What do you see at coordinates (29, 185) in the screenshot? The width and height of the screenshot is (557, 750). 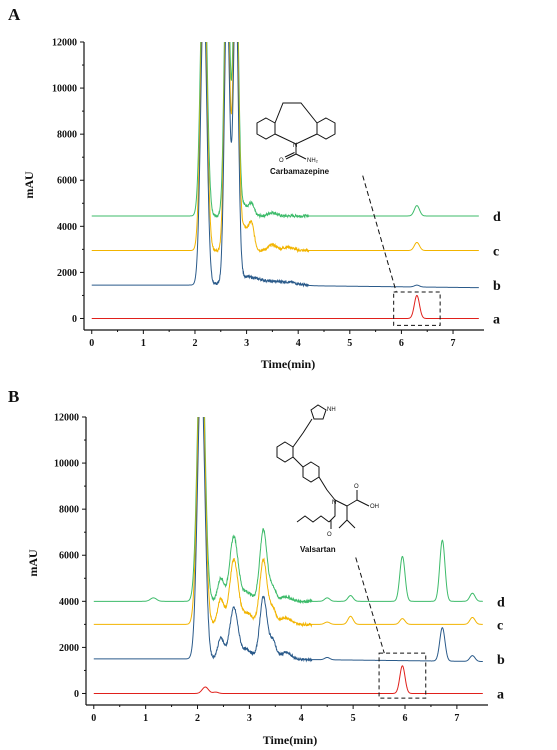 I see `y-axis-title-a: mAU` at bounding box center [29, 185].